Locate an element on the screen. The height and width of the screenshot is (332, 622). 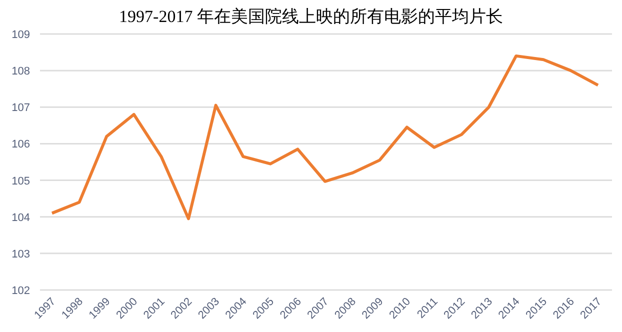
y-tick-label: 105 is located at coordinates (21, 181).